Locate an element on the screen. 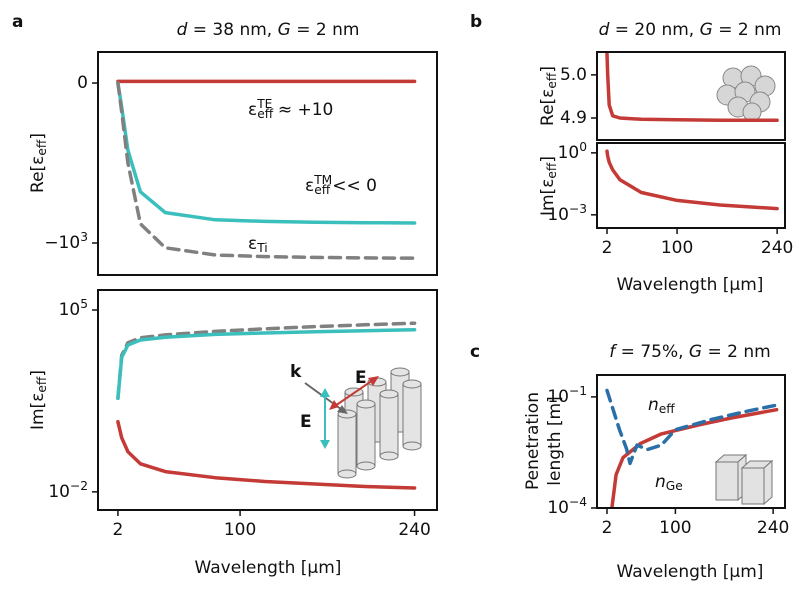  text-part: = 75%, is located at coordinates (652, 352).